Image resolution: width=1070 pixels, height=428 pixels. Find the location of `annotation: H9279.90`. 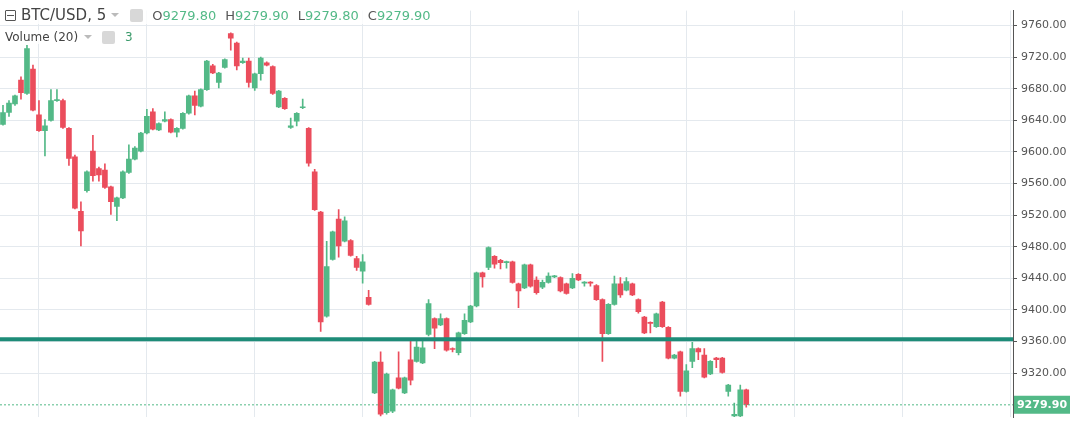

annotation: H9279.90 is located at coordinates (257, 15).